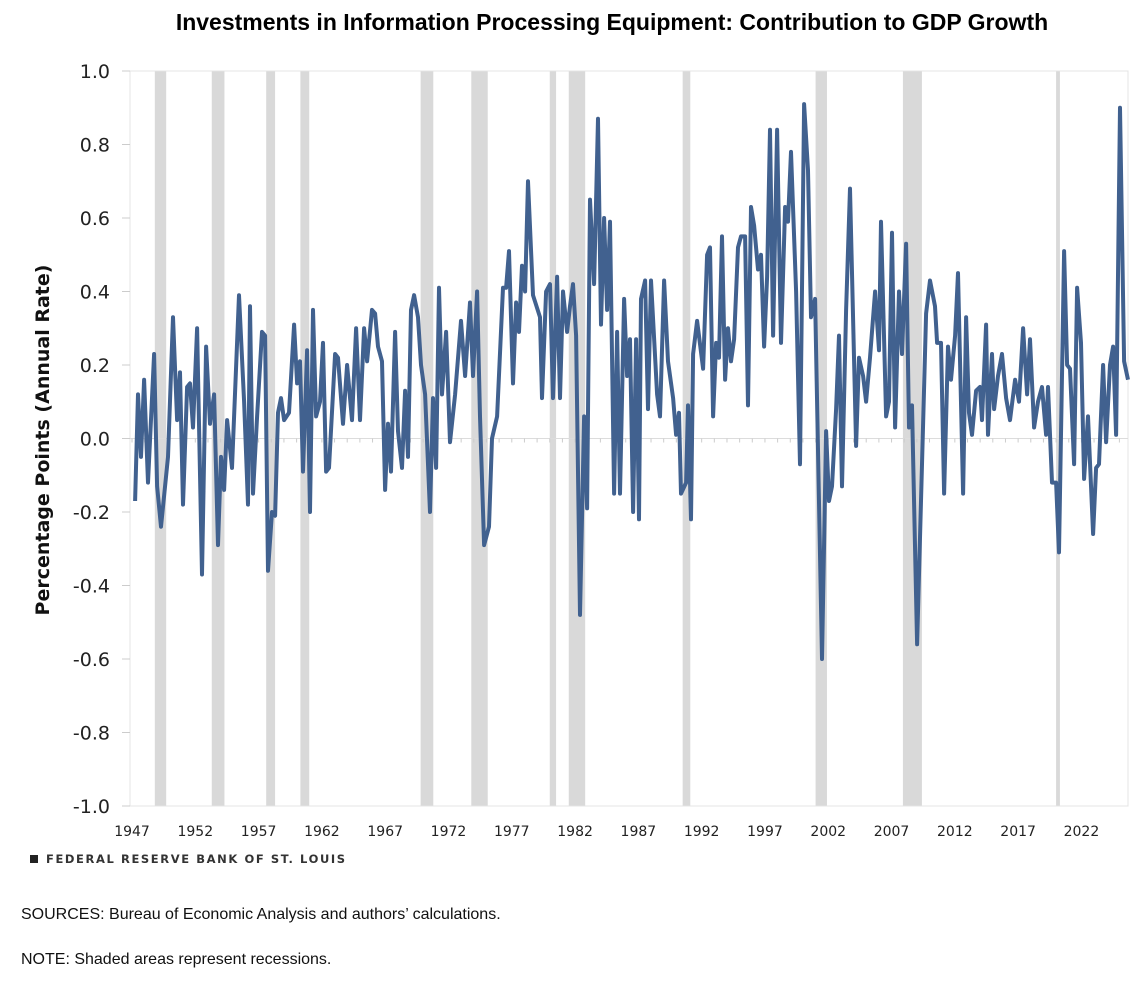  Describe the element at coordinates (95, 72) in the screenshot. I see `y-tick-label: 1.0` at that location.